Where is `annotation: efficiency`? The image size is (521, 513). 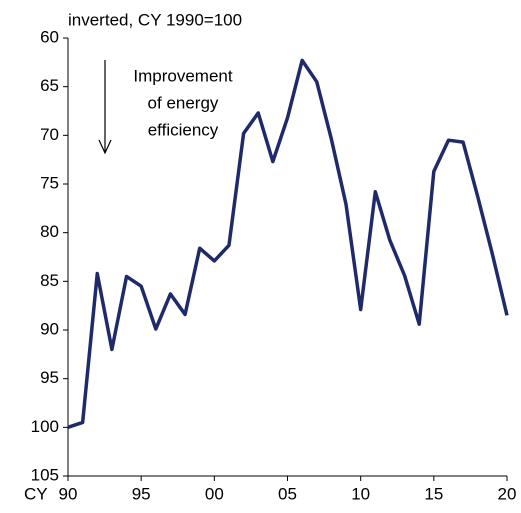 annotation: efficiency is located at coordinates (183, 129).